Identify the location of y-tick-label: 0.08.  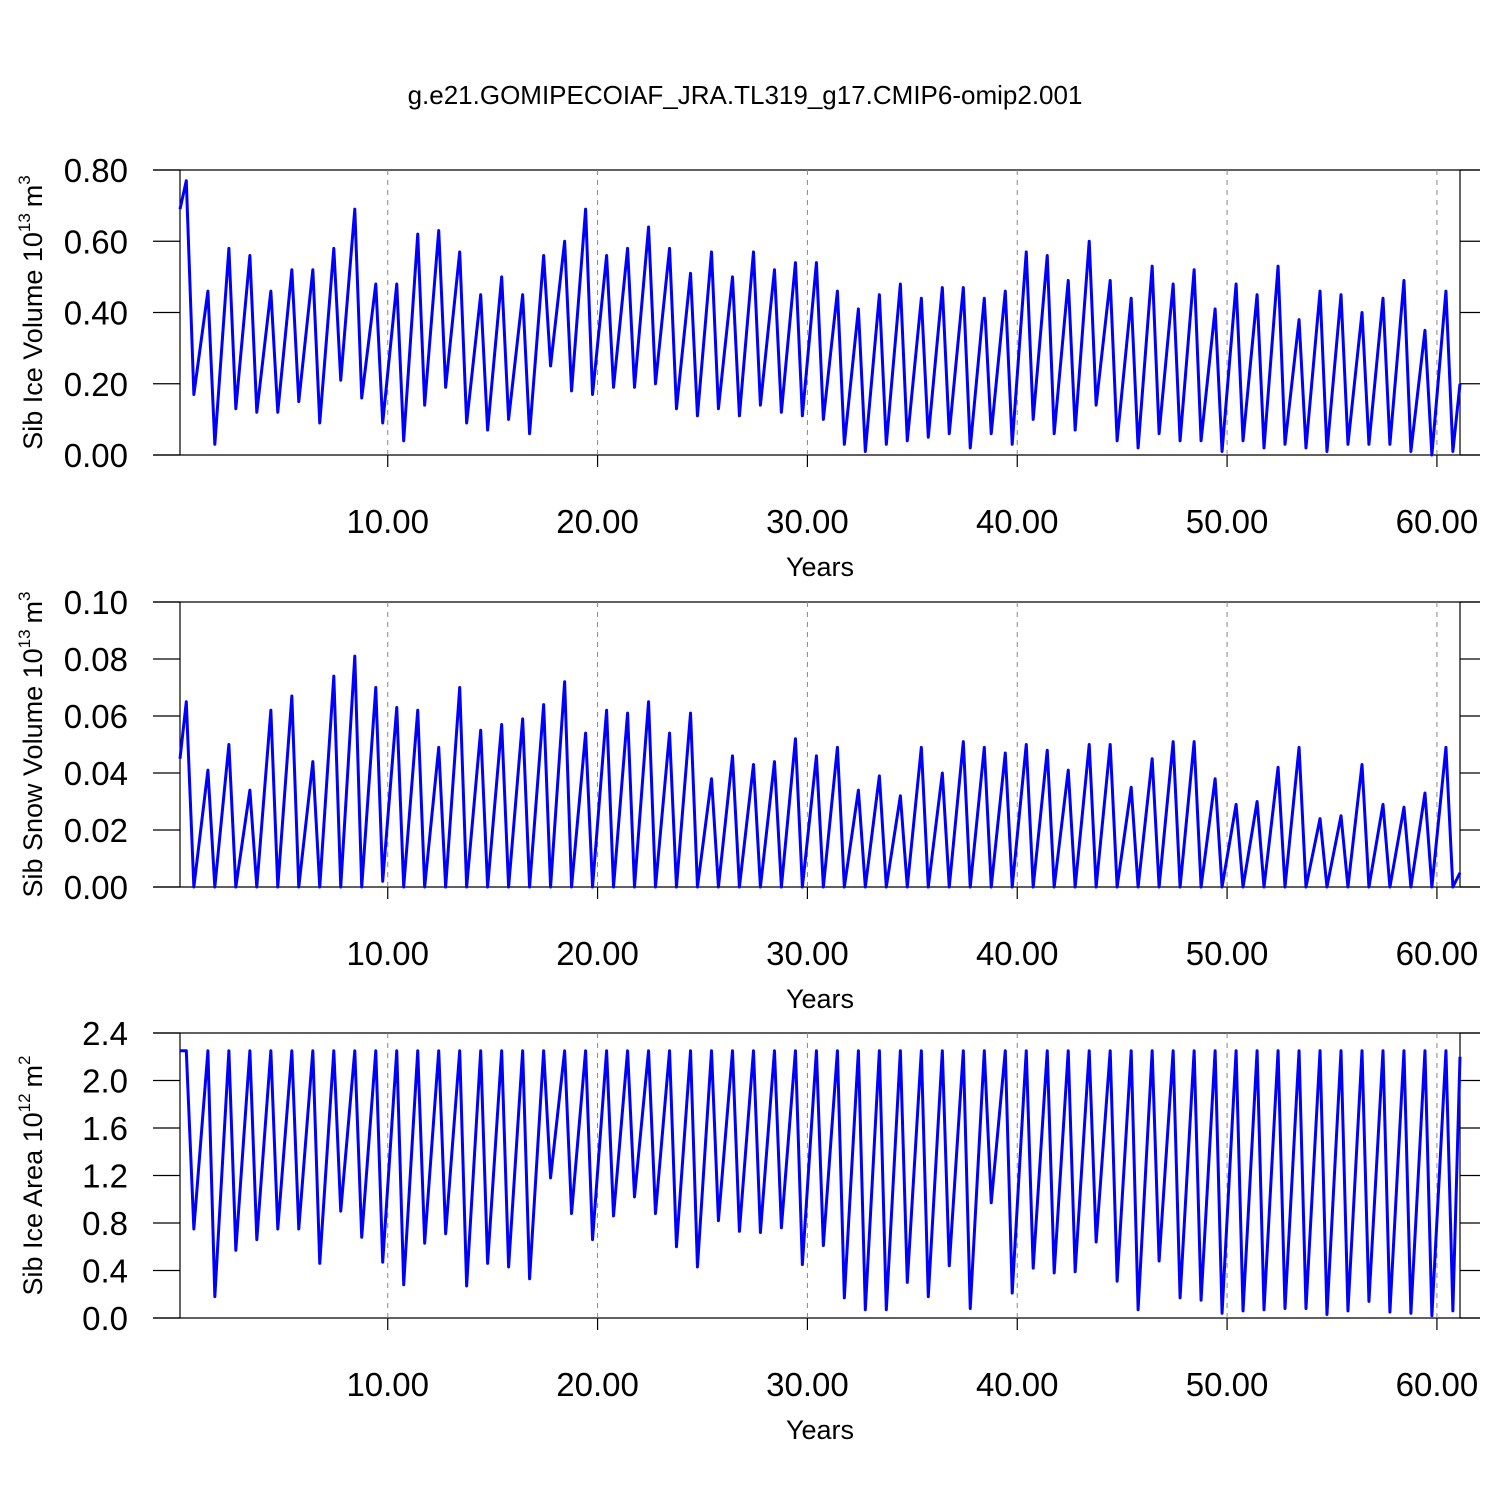
(96, 659).